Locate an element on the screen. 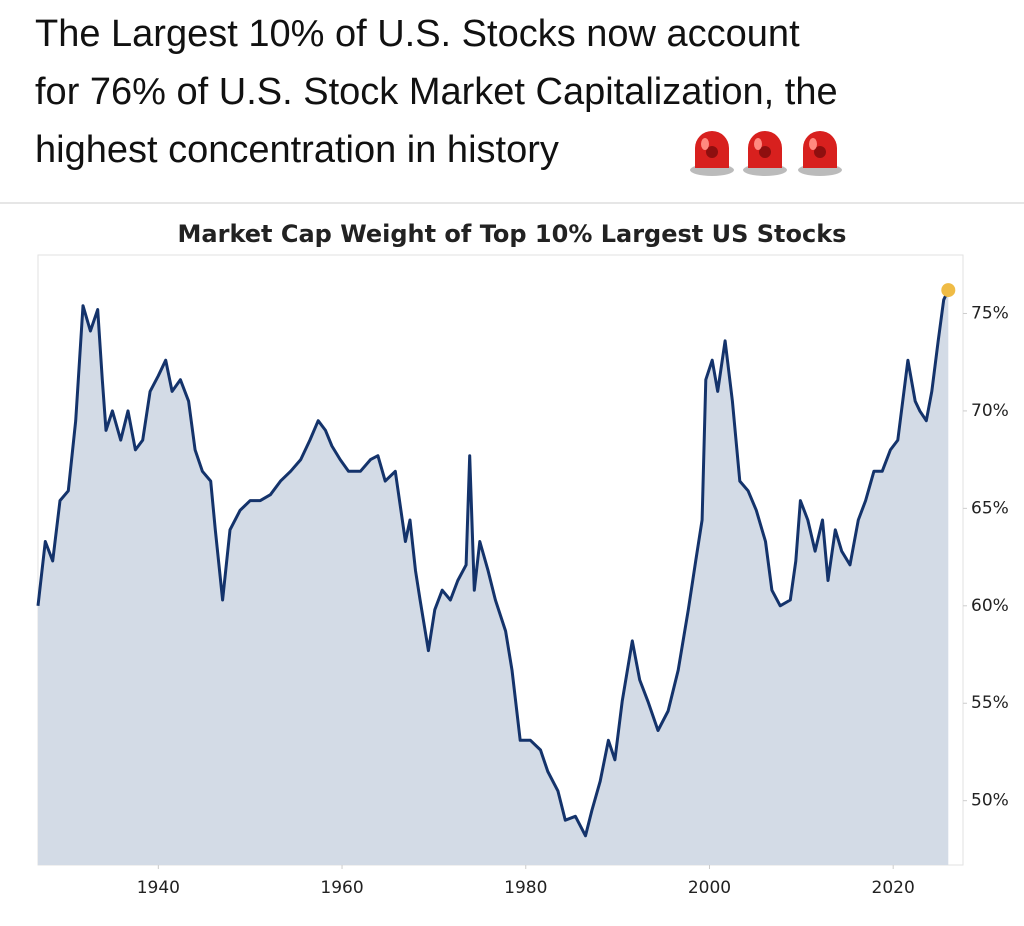 Image resolution: width=1024 pixels, height=926 pixels. y-tick-label: 55% is located at coordinates (990, 703).